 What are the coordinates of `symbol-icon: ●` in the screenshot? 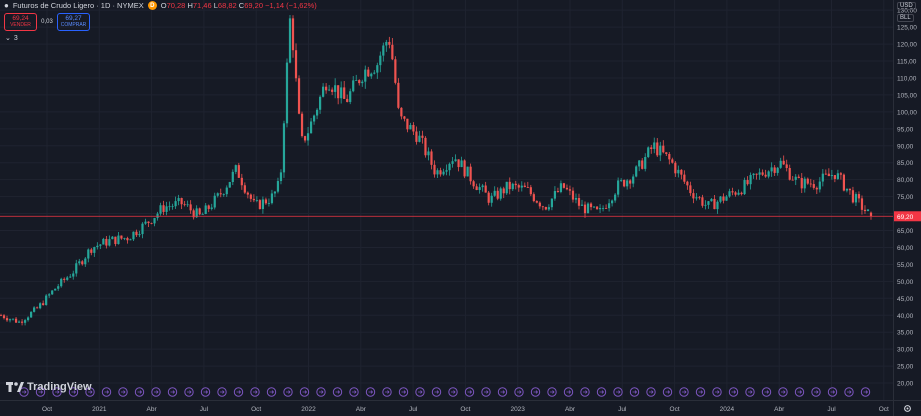 It's located at (6, 5).